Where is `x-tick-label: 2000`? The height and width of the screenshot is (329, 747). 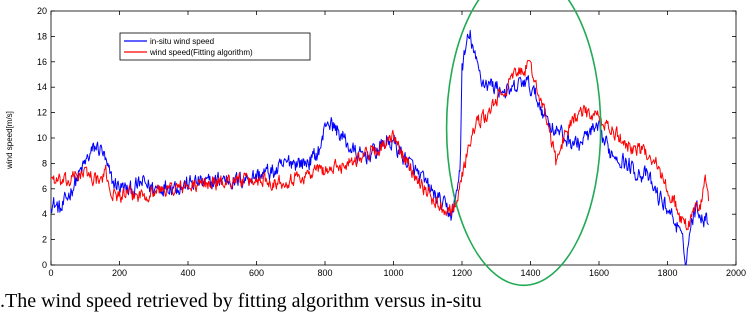
x-tick-label: 2000 is located at coordinates (736, 273).